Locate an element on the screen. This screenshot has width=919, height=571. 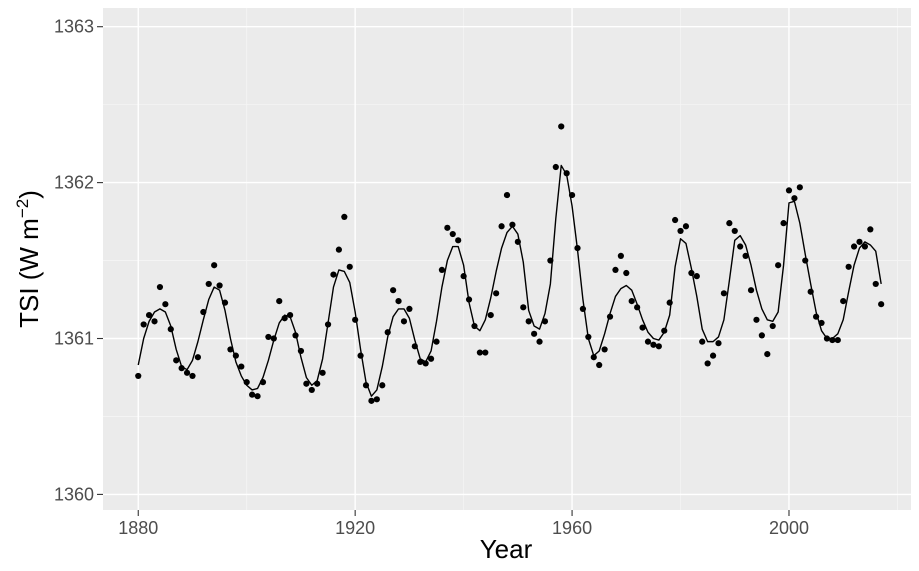
x-tick-label: 1920 is located at coordinates (355, 528).